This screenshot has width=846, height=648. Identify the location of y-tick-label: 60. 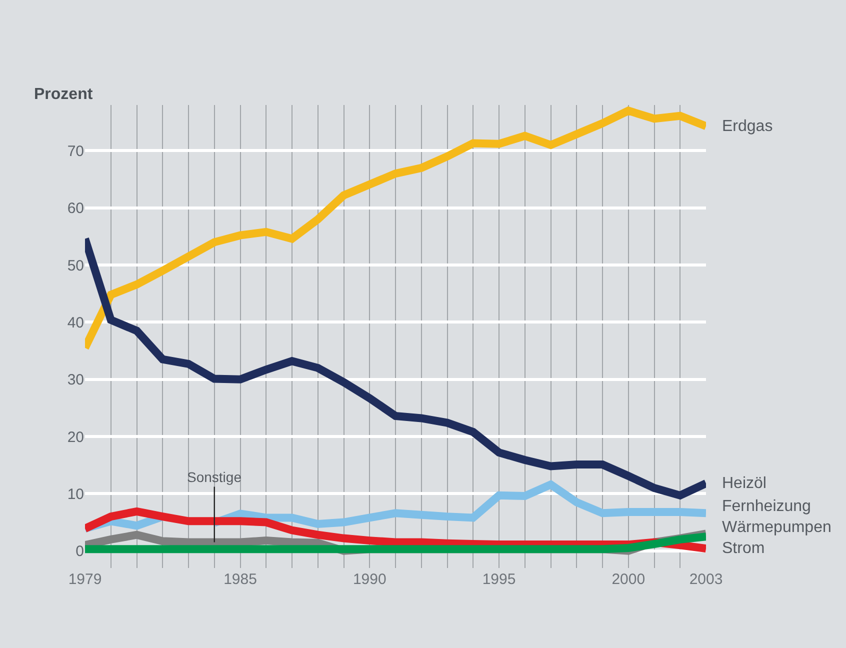
(75, 209).